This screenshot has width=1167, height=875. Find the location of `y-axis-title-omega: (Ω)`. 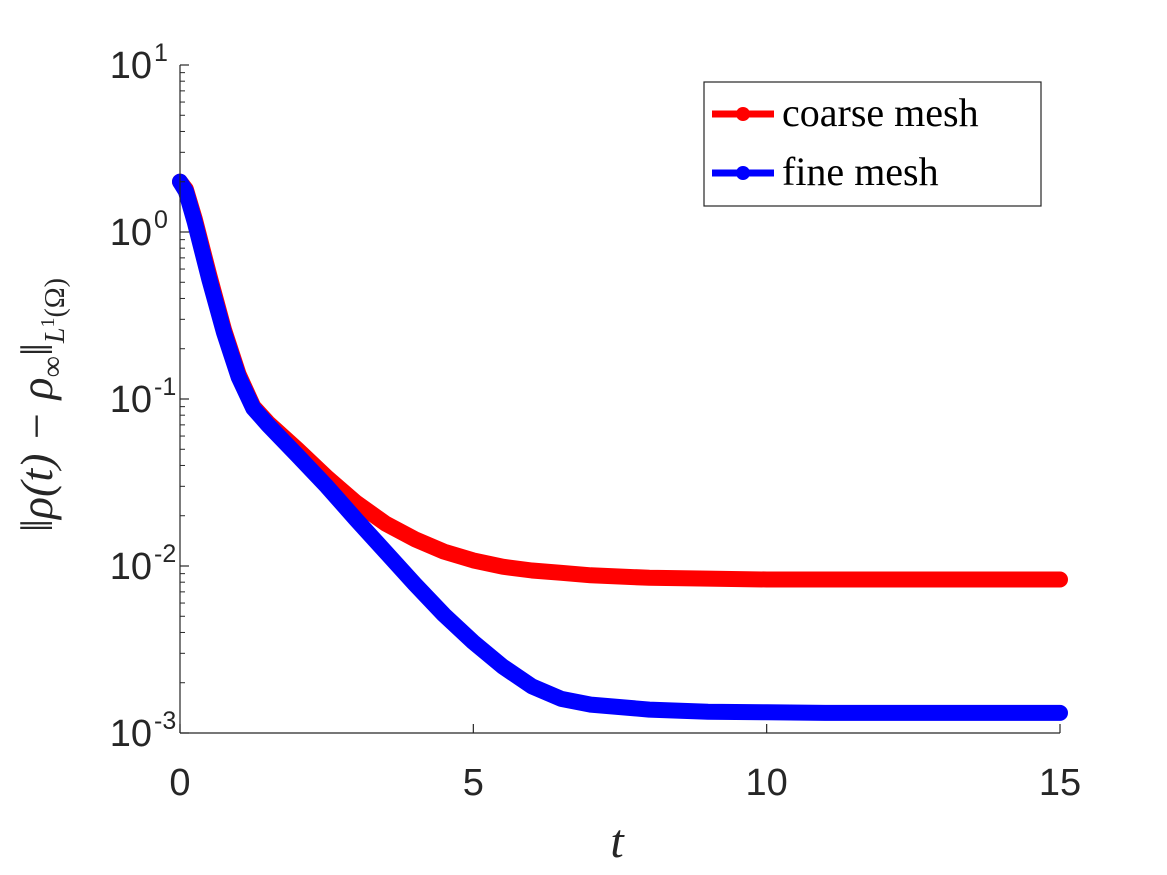

y-axis-title-omega: (Ω) is located at coordinates (55, 297).